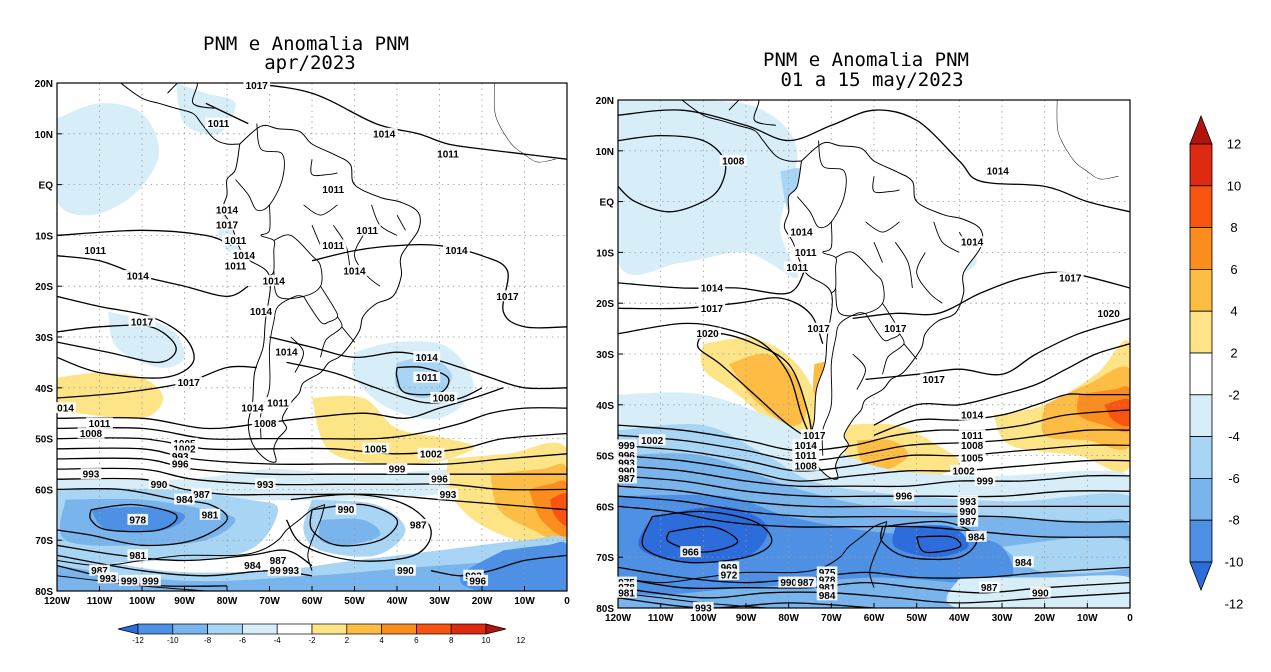 Image resolution: width=1271 pixels, height=672 pixels. Describe the element at coordinates (1234, 144) in the screenshot. I see `colorbar-label: 12` at that location.